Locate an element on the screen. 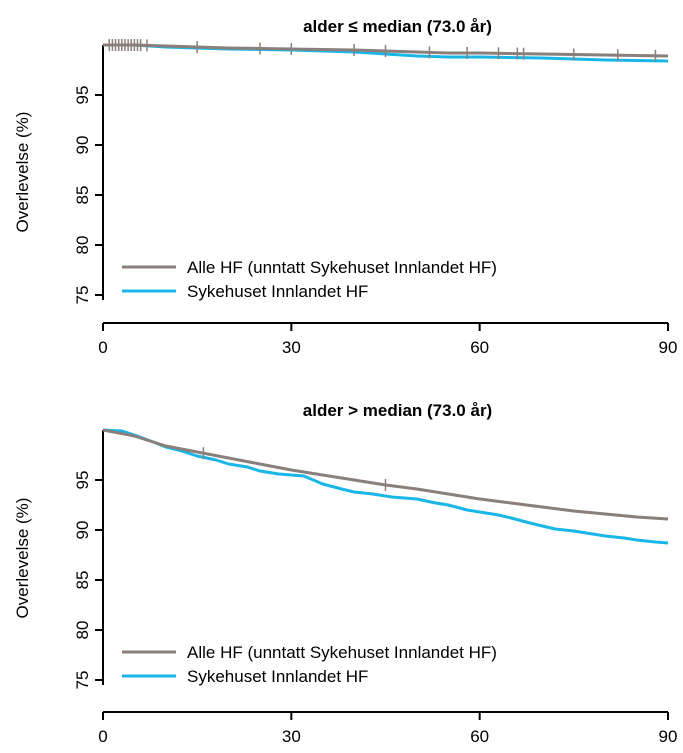  chart-title: alder ≤ median (73.0 år) is located at coordinates (397, 26).